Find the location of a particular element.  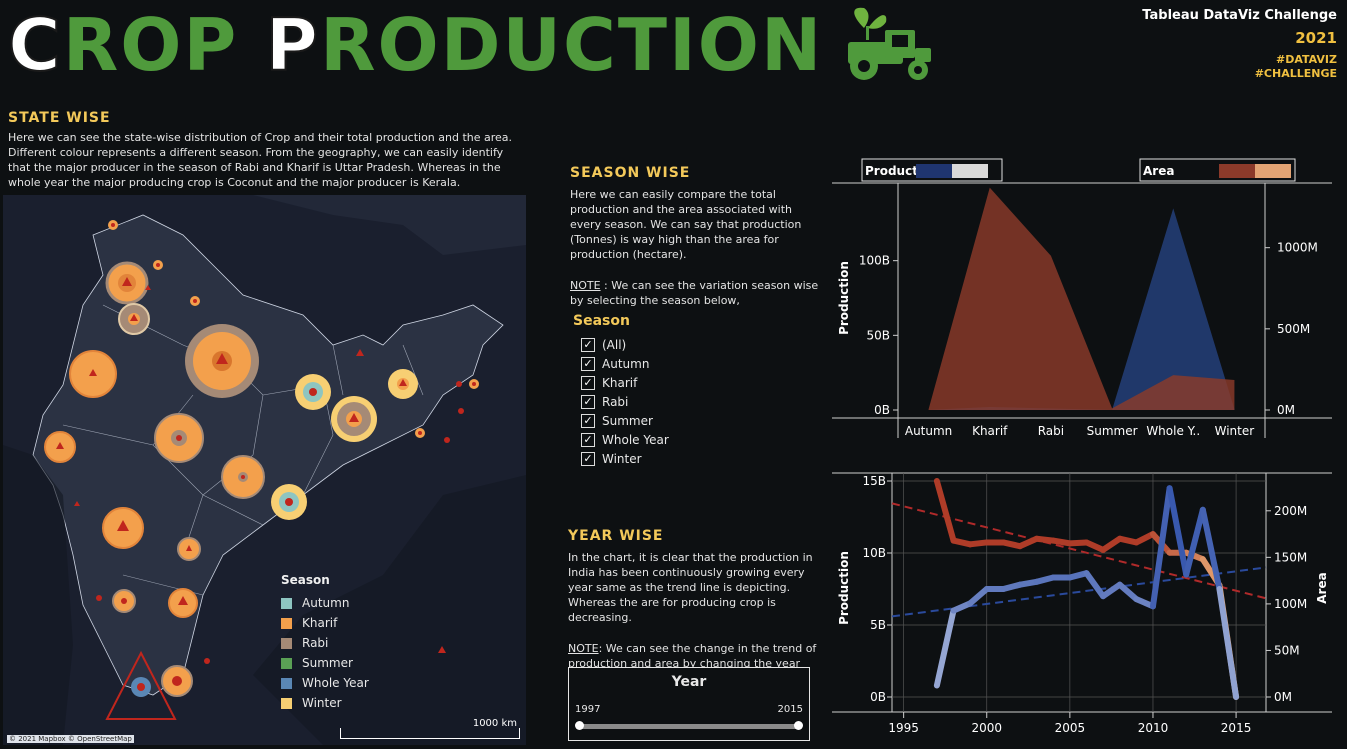

y2-tick-label: 200M is located at coordinates (1290, 511).